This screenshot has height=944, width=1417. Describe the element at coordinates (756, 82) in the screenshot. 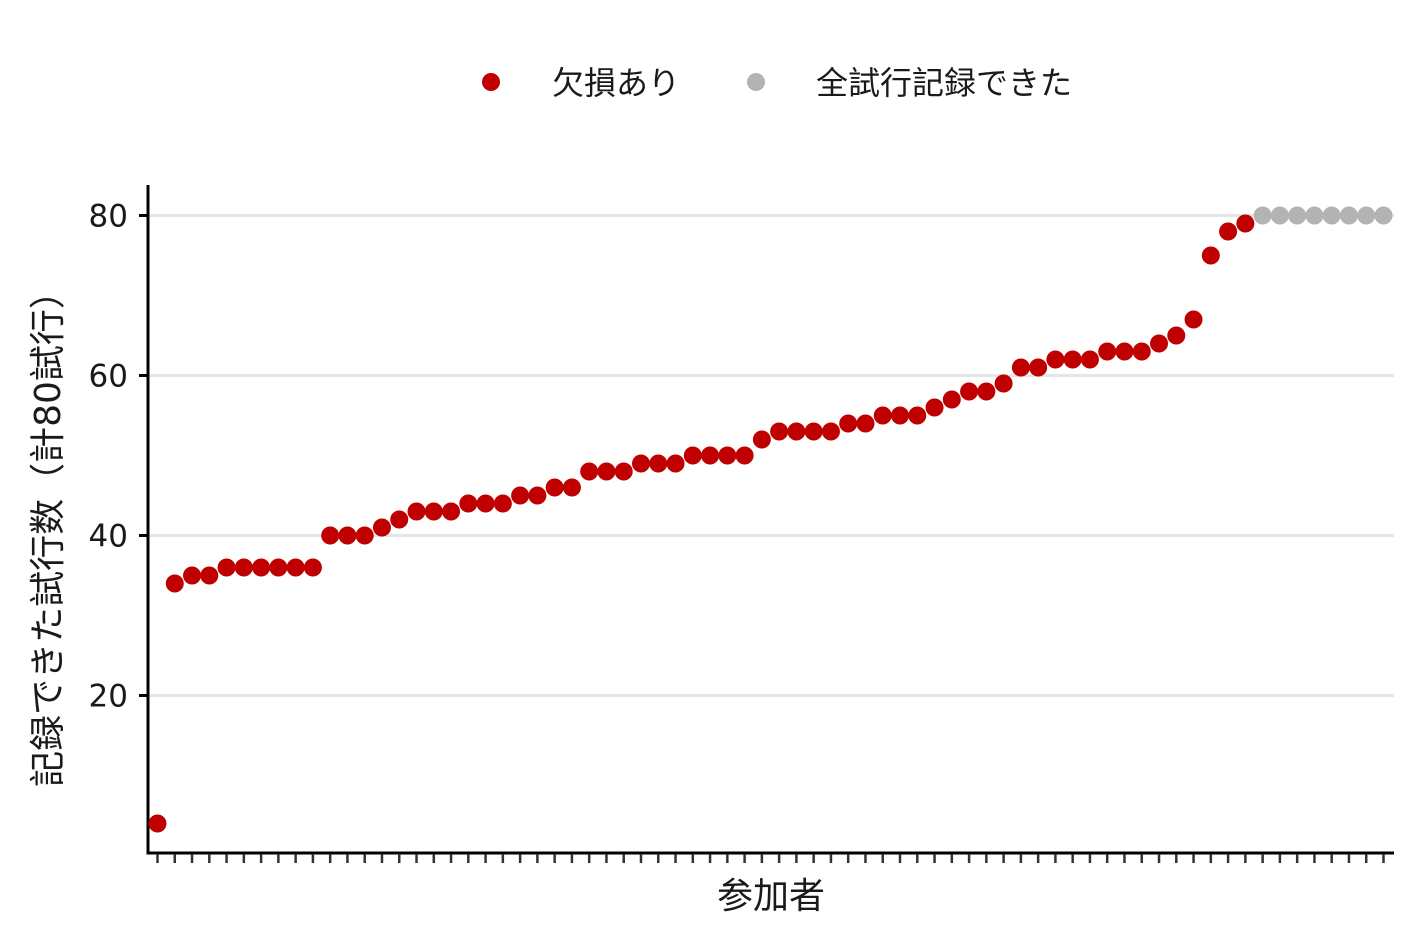

I see `legend-marker-complete` at that location.